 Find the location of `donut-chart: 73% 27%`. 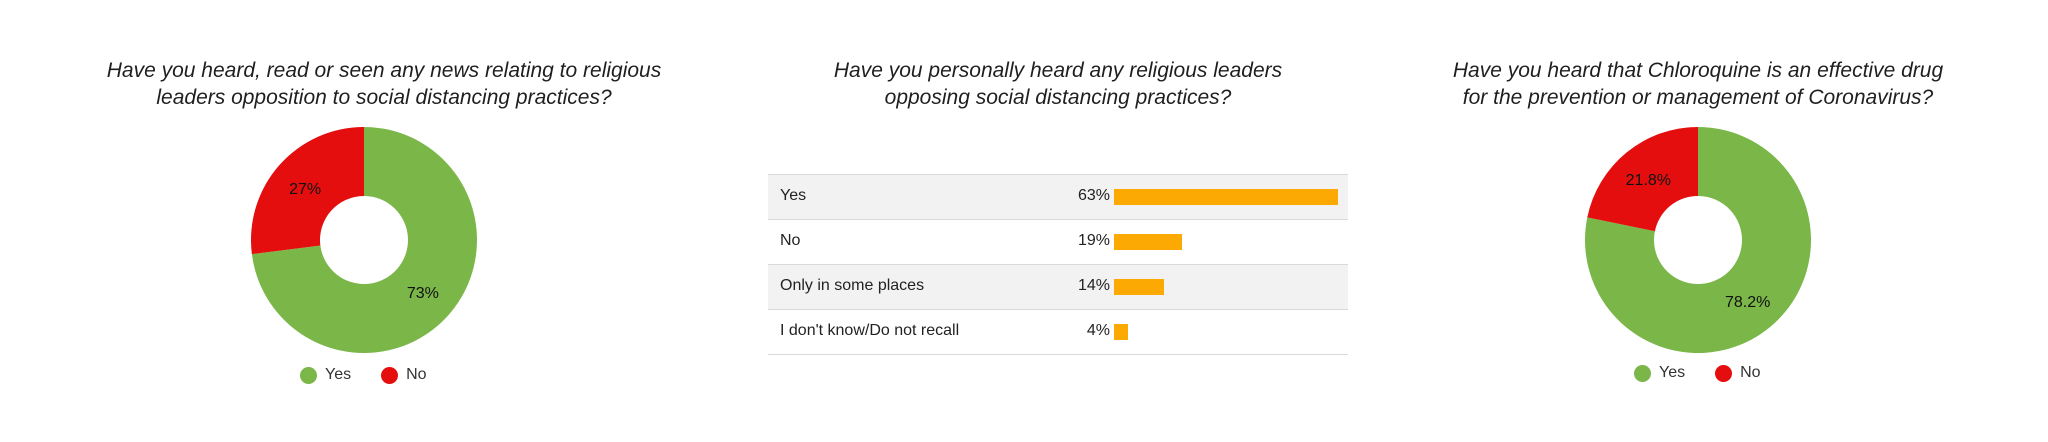

donut-chart: 73% 27% is located at coordinates (364, 240).